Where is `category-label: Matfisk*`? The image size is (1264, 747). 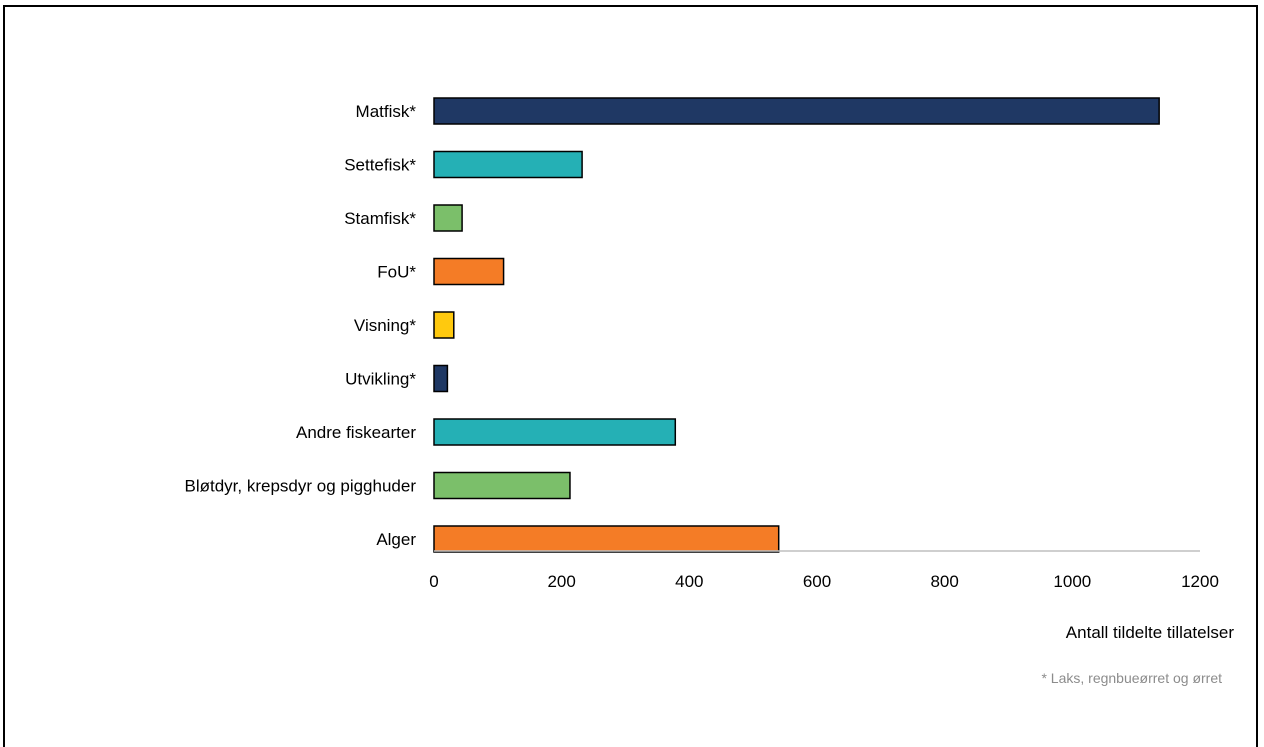
category-label: Matfisk* is located at coordinates (386, 111).